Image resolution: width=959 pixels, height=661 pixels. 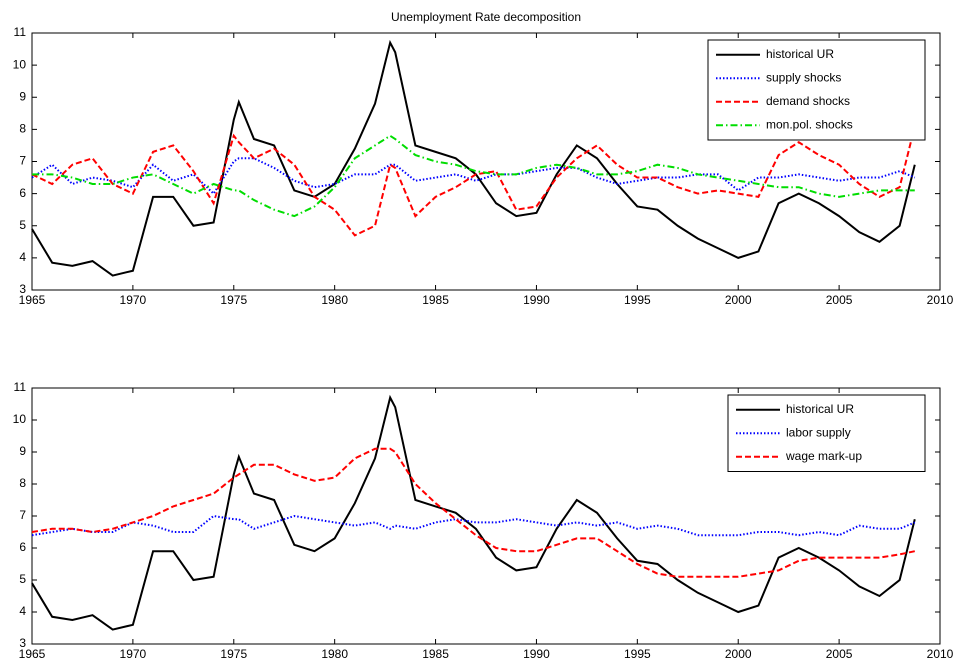 What do you see at coordinates (803, 77) in the screenshot?
I see `legend-label: supply shocks` at bounding box center [803, 77].